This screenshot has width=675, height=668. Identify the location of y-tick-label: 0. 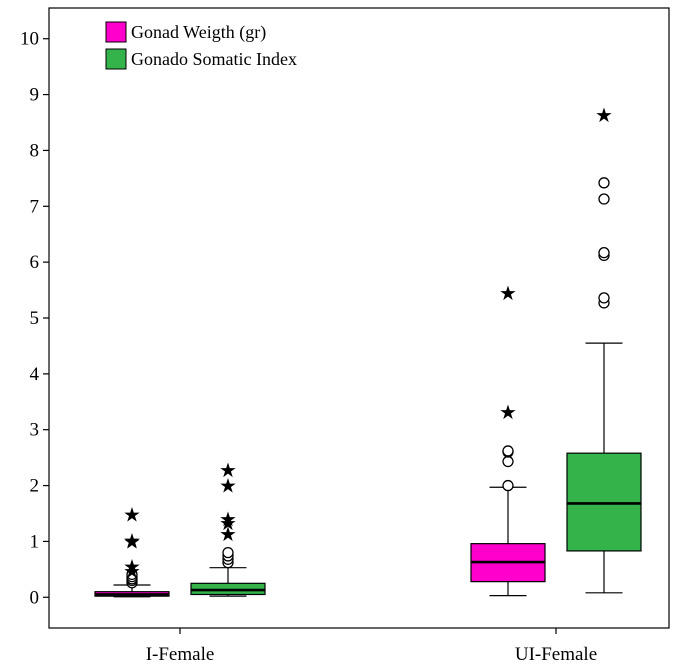
(35, 597).